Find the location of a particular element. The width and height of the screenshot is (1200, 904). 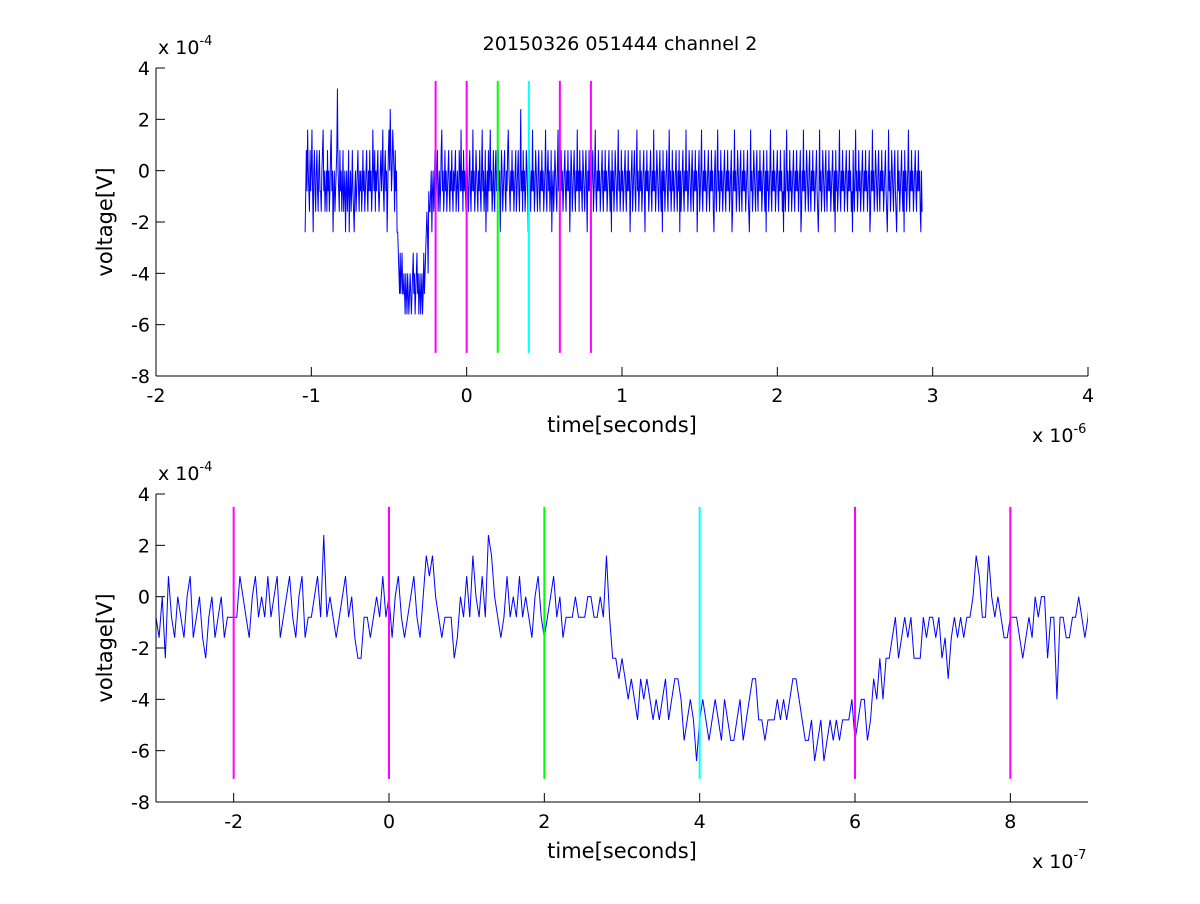

x-exponent-label: x 10-7 is located at coordinates (1059, 860).